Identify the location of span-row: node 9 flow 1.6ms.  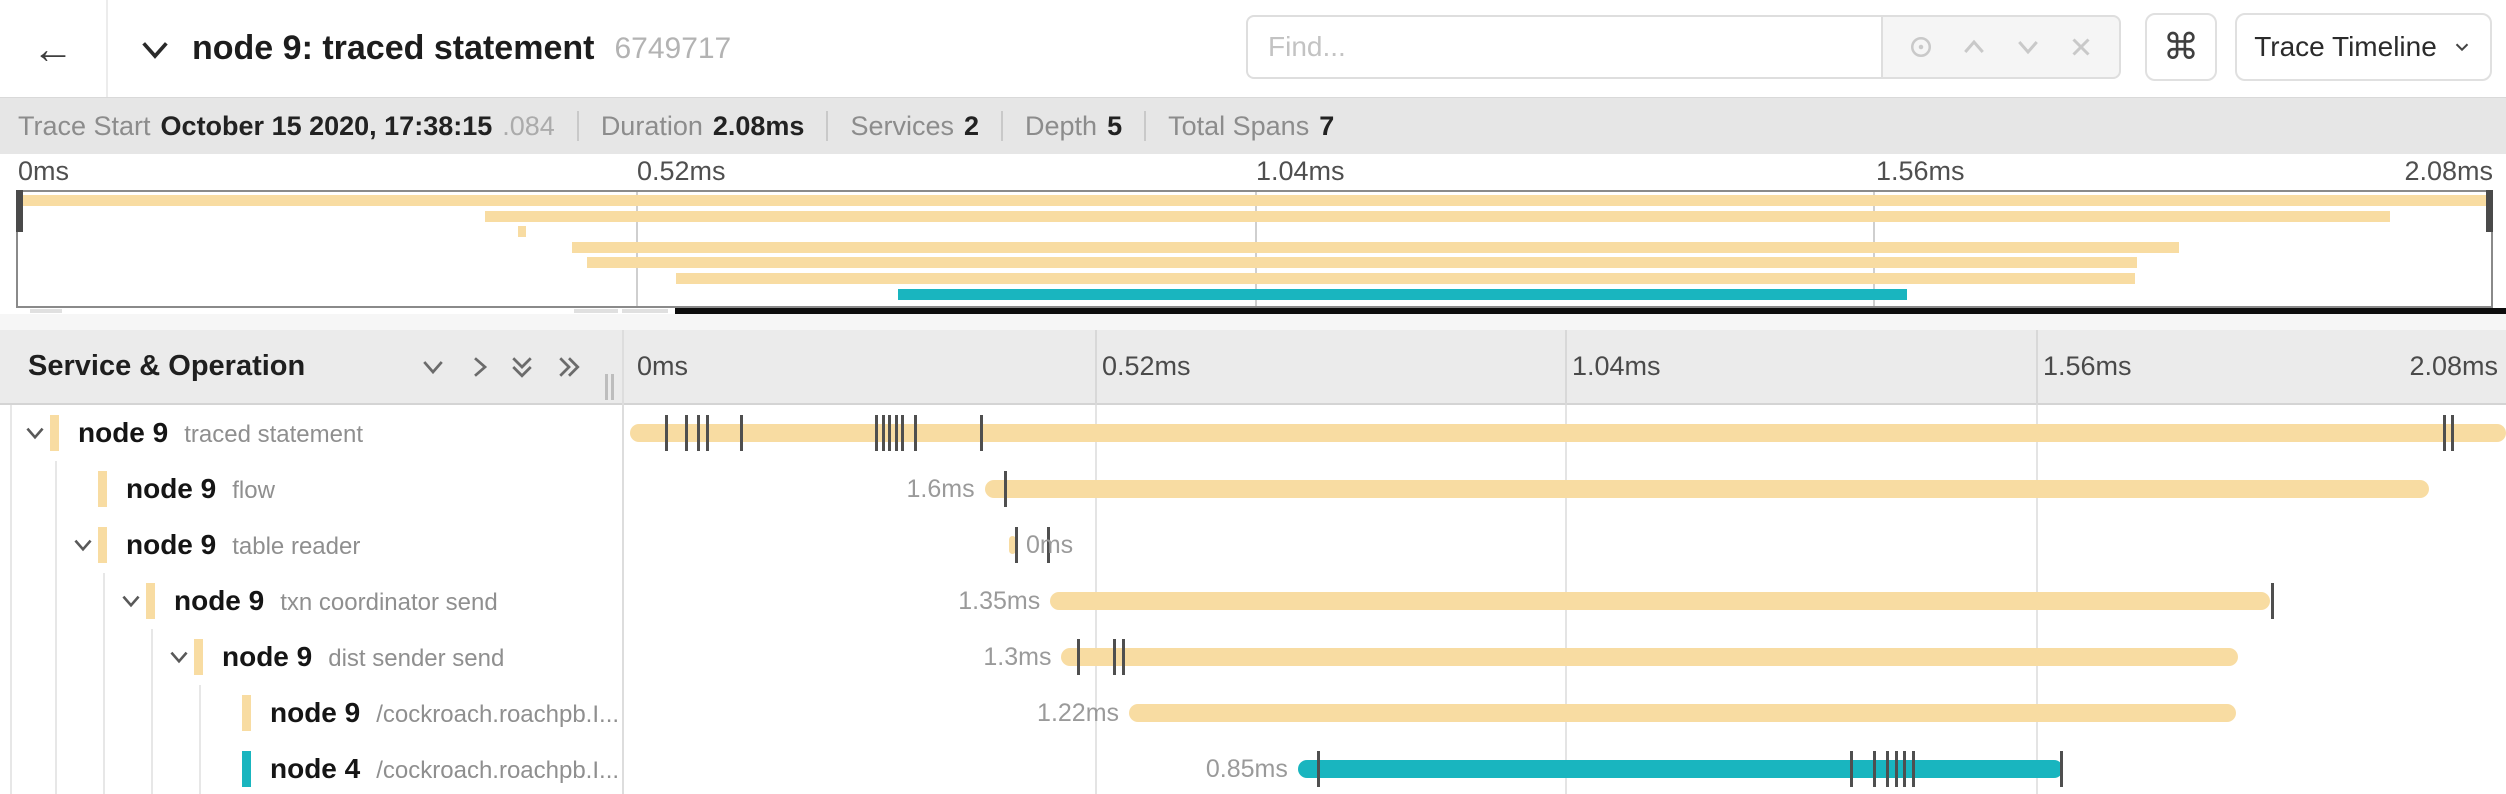
(1253, 489).